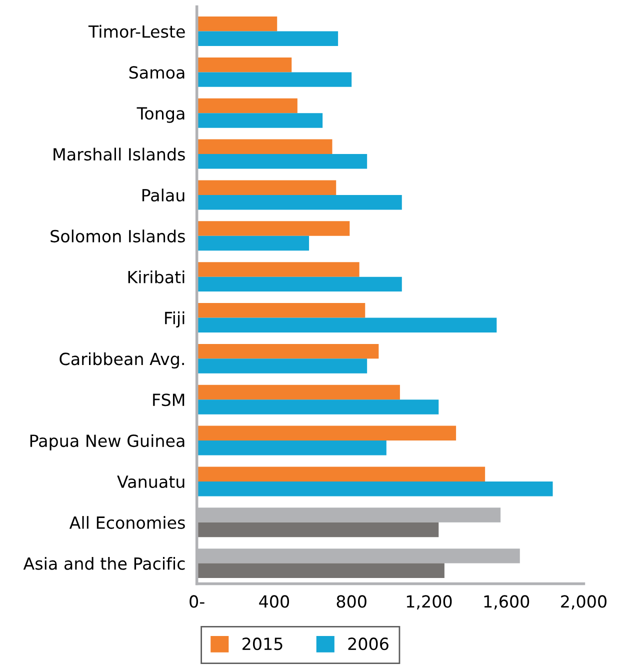  What do you see at coordinates (429, 602) in the screenshot?
I see `x-tick-label: 1,200` at bounding box center [429, 602].